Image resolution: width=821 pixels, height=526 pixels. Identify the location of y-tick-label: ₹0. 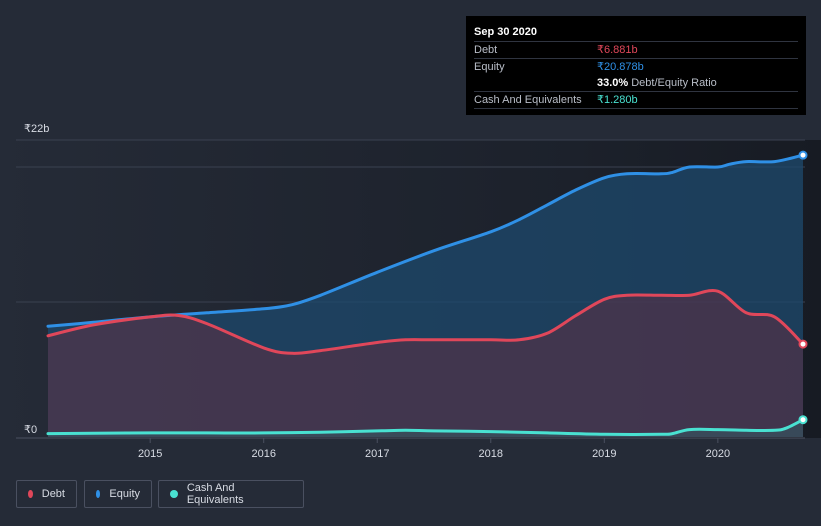
(30, 430).